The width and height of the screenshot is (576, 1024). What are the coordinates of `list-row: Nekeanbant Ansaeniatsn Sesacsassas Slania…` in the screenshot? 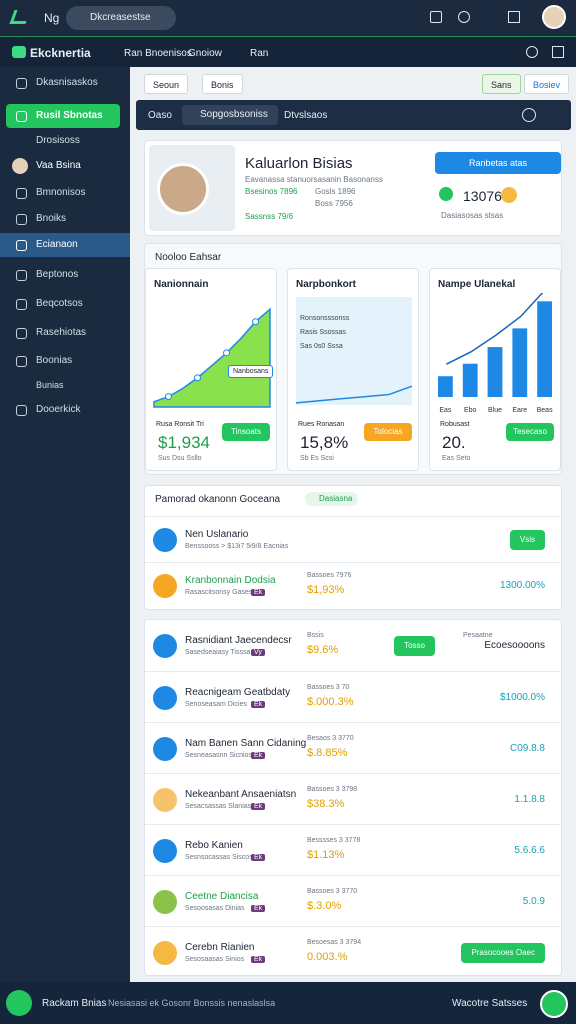 It's located at (353, 798).